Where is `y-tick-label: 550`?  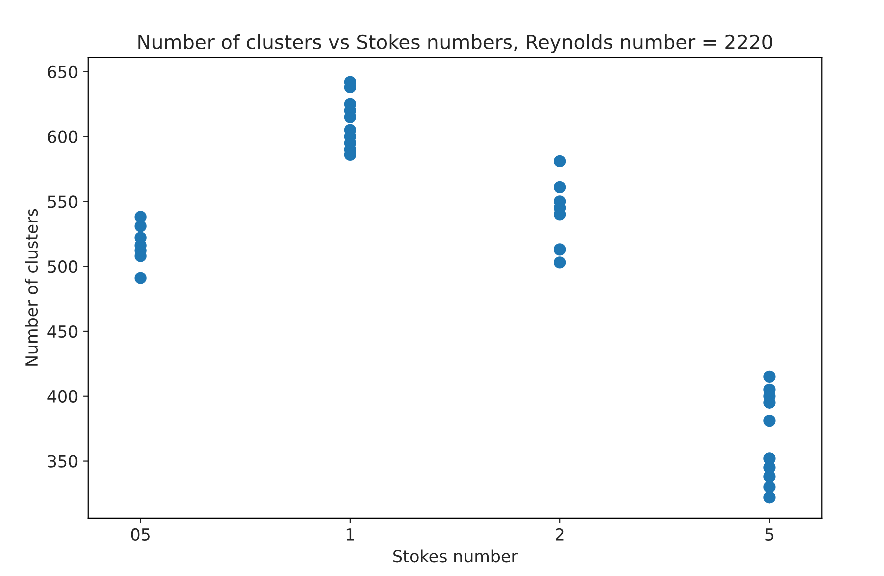 y-tick-label: 550 is located at coordinates (63, 202).